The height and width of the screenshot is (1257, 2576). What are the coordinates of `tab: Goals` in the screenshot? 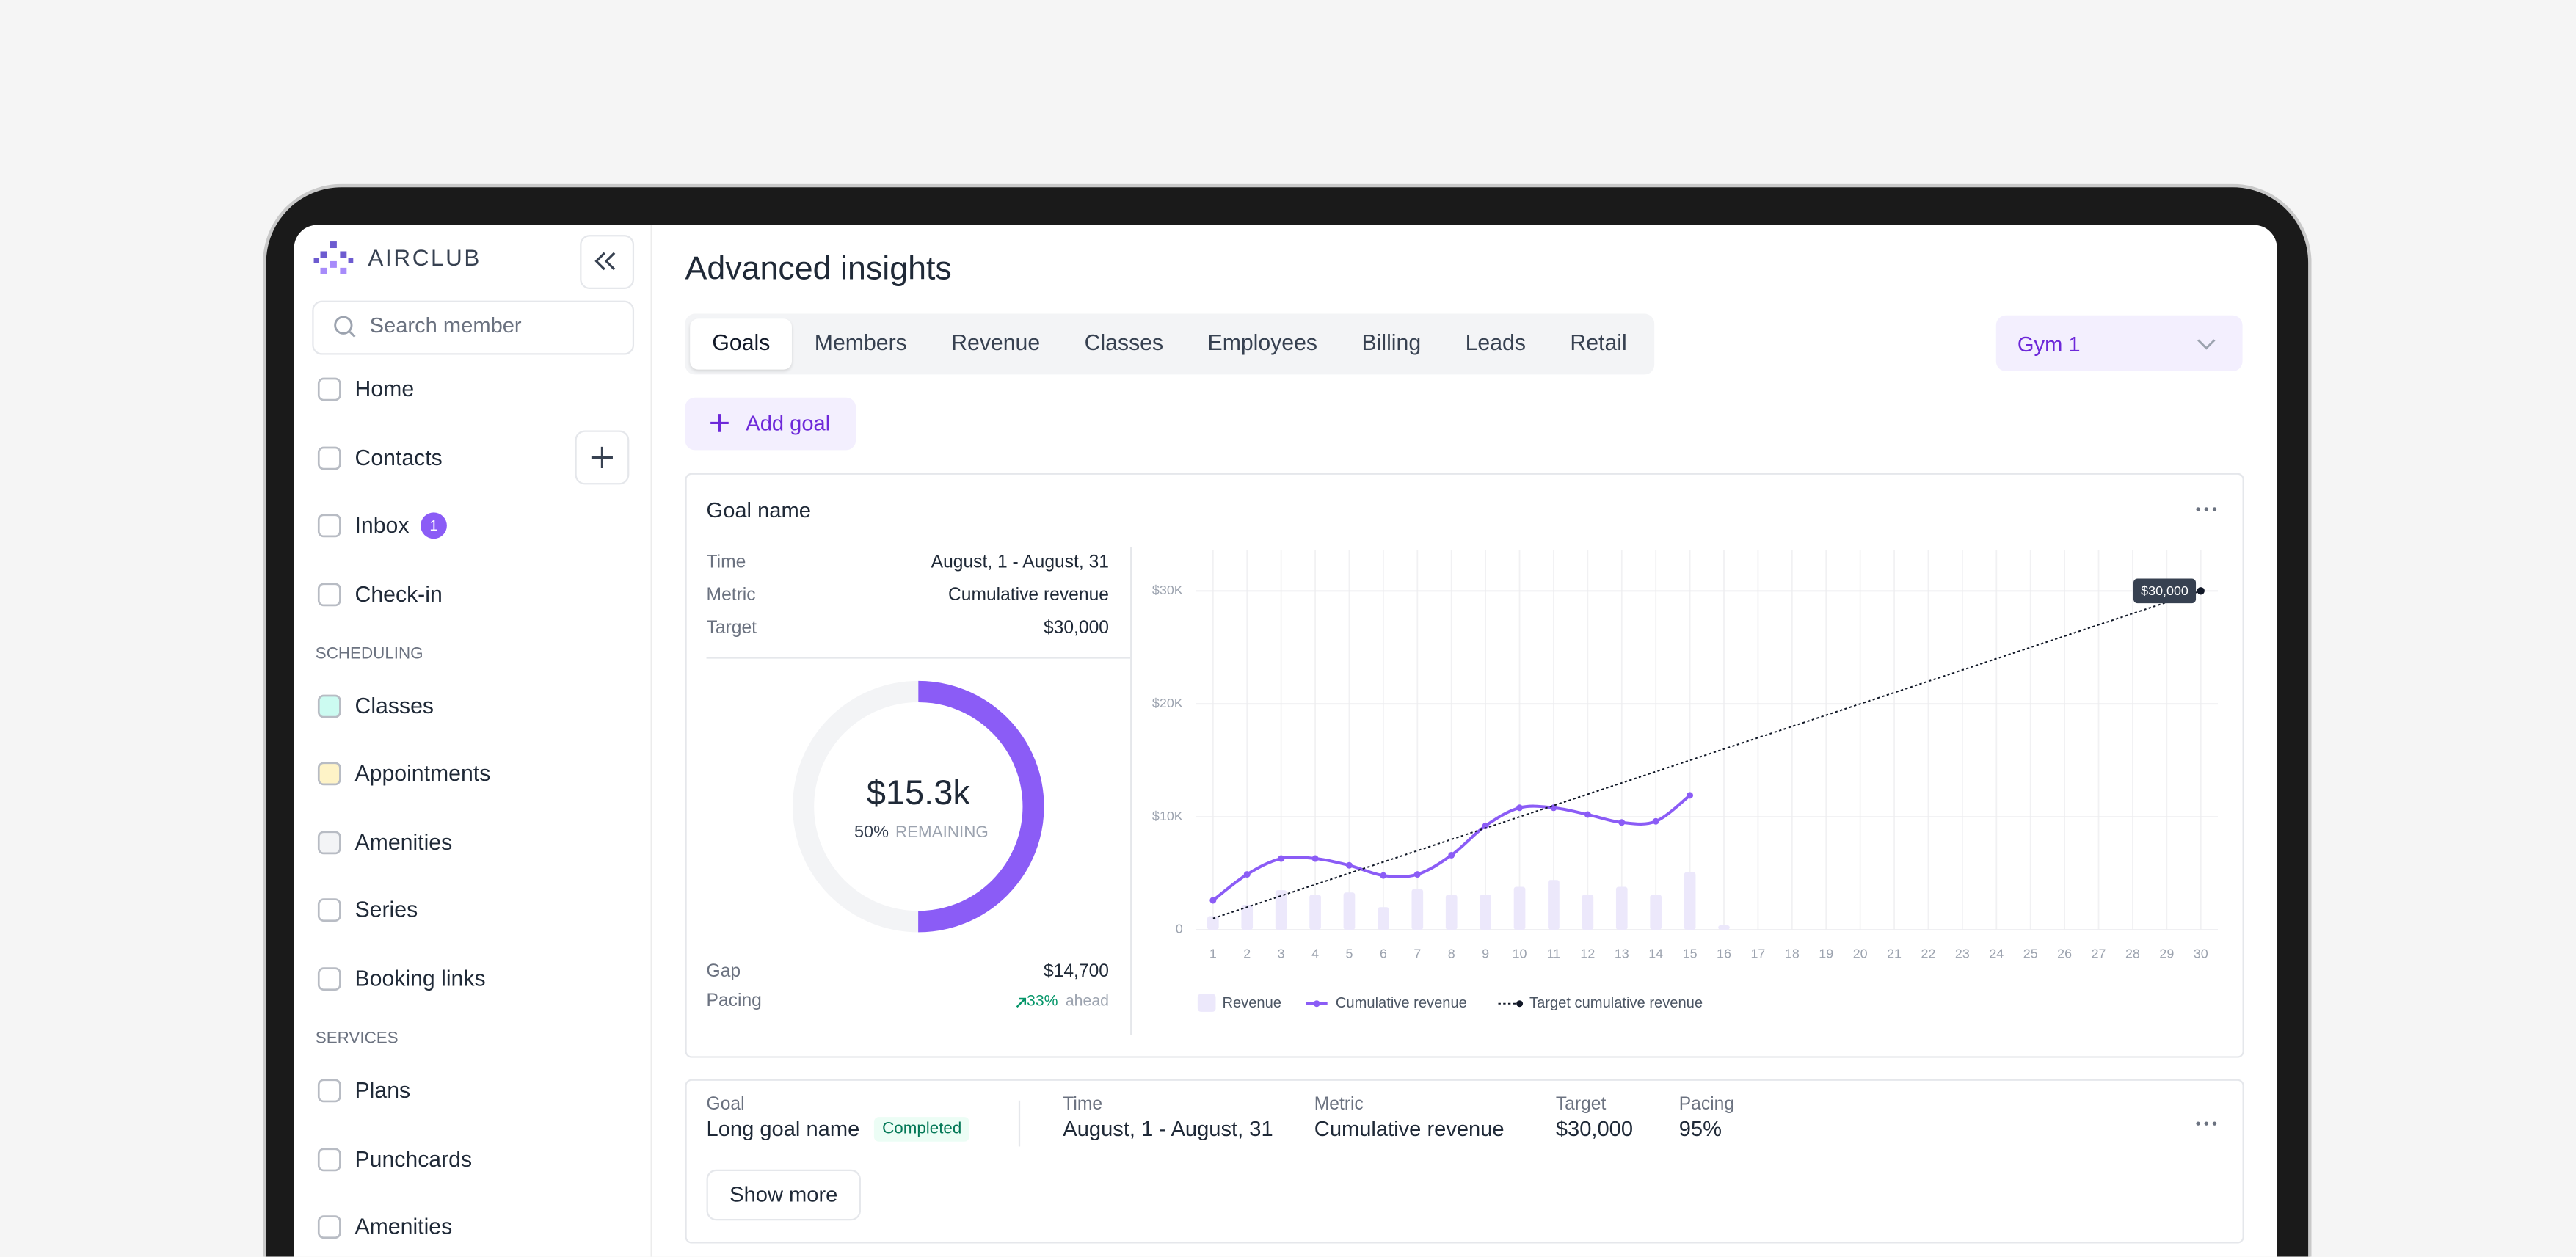 It's located at (741, 344).